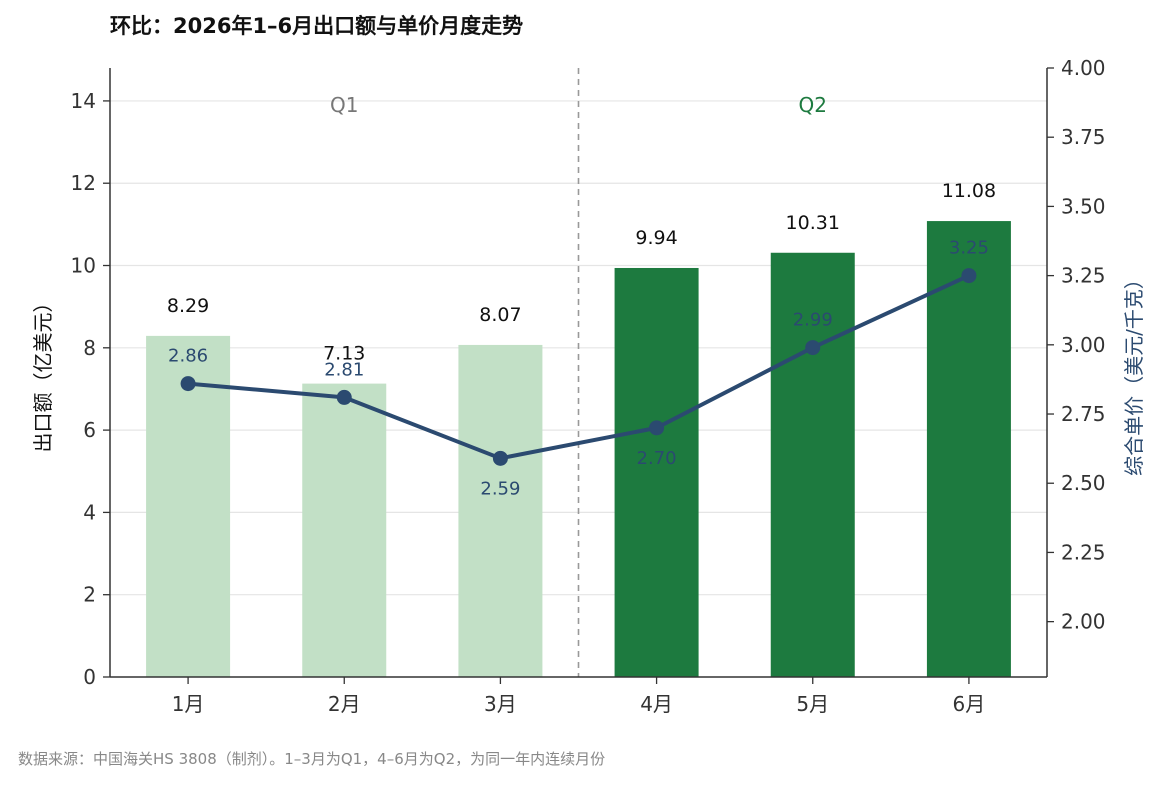  Describe the element at coordinates (500, 704) in the screenshot. I see `x-tick-label: 3月` at that location.